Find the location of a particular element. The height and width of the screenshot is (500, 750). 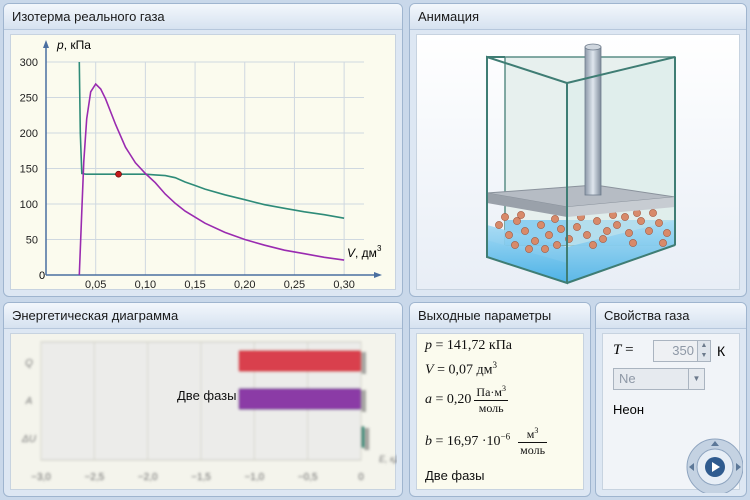

energy-x-tick: −2,0 is located at coordinates (148, 477).